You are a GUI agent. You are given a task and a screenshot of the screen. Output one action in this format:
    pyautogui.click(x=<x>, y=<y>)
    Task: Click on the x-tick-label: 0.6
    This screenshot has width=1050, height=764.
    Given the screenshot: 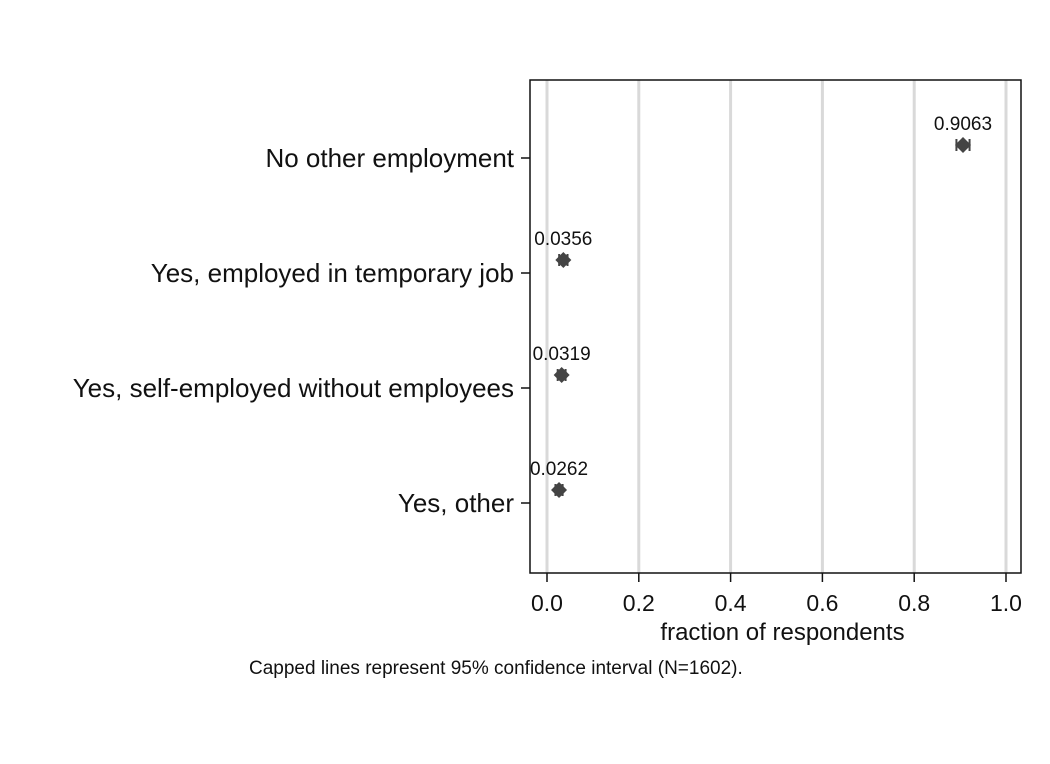 What is the action you would take?
    pyautogui.click(x=822, y=603)
    